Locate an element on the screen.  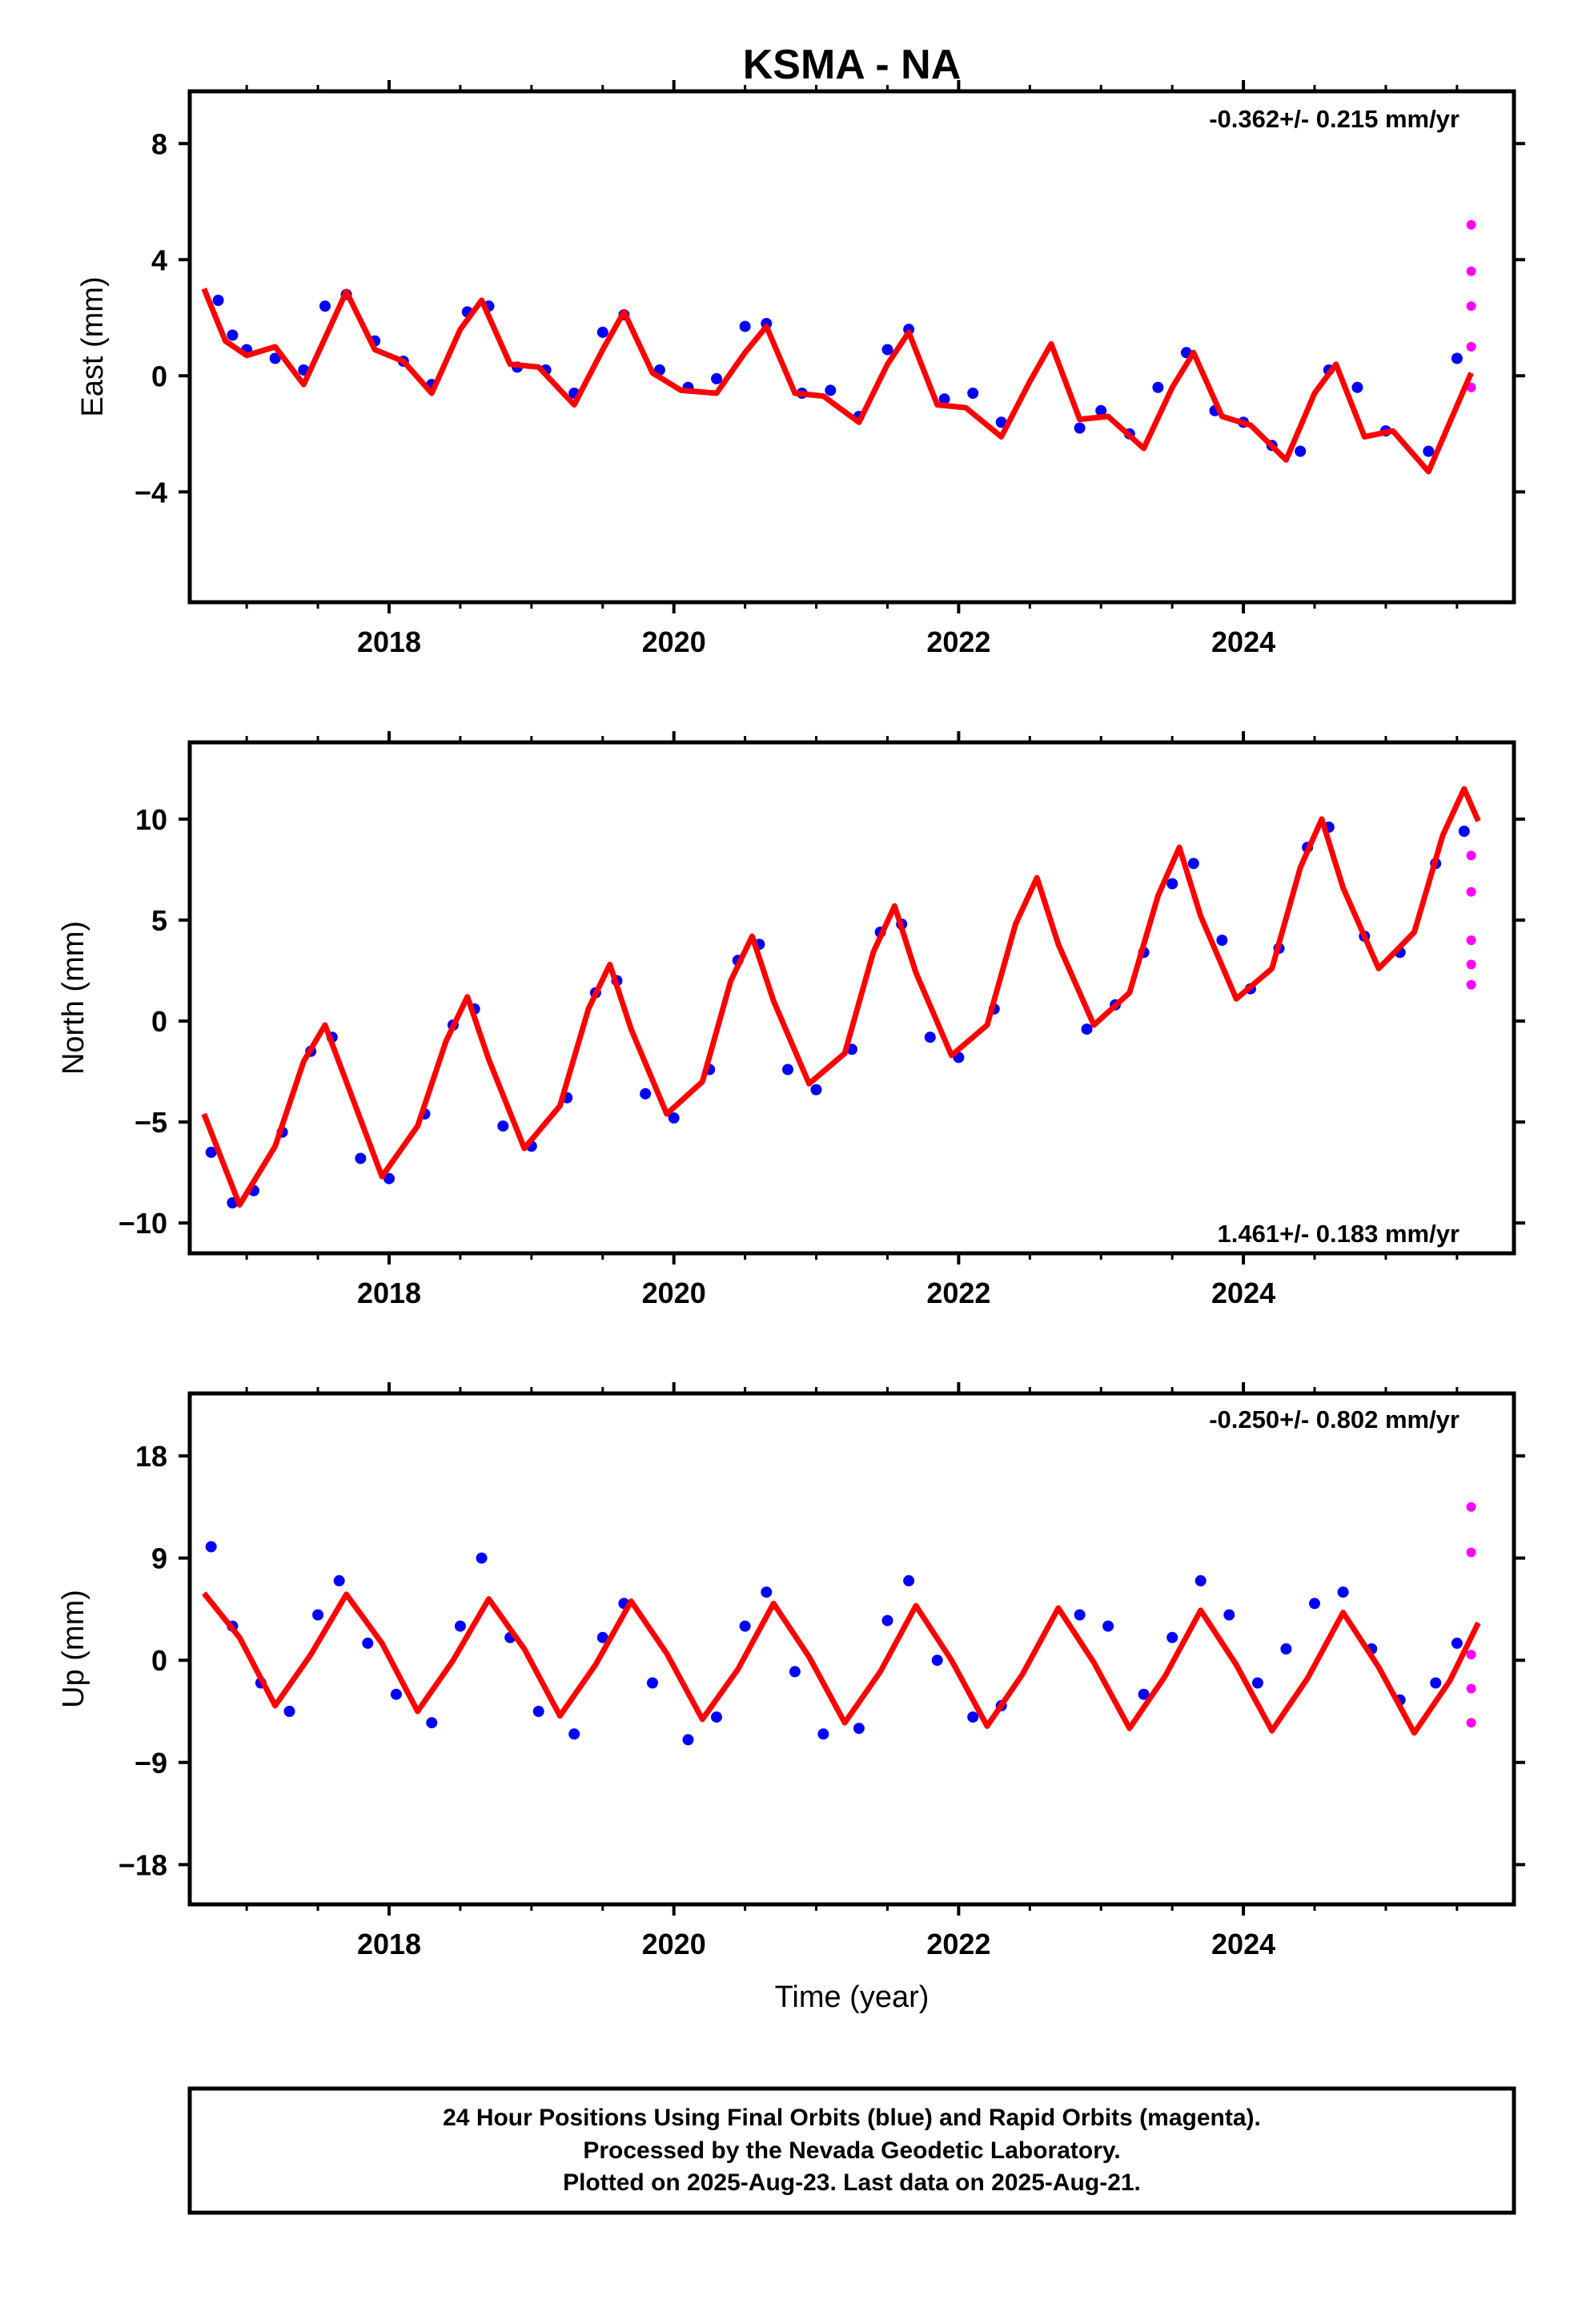
y-axis-label: Up (mm) is located at coordinates (74, 1649).